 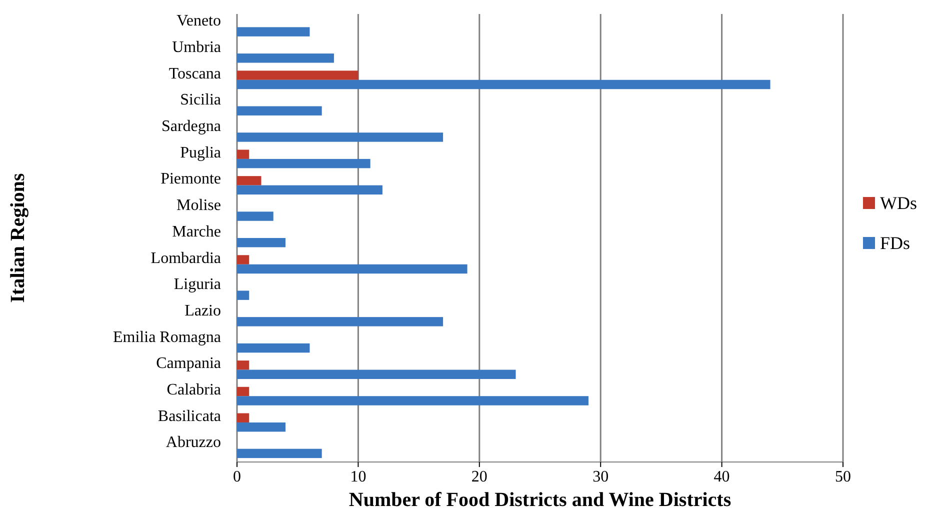 I want to click on y-tick-label: Basilicata, so click(x=189, y=416).